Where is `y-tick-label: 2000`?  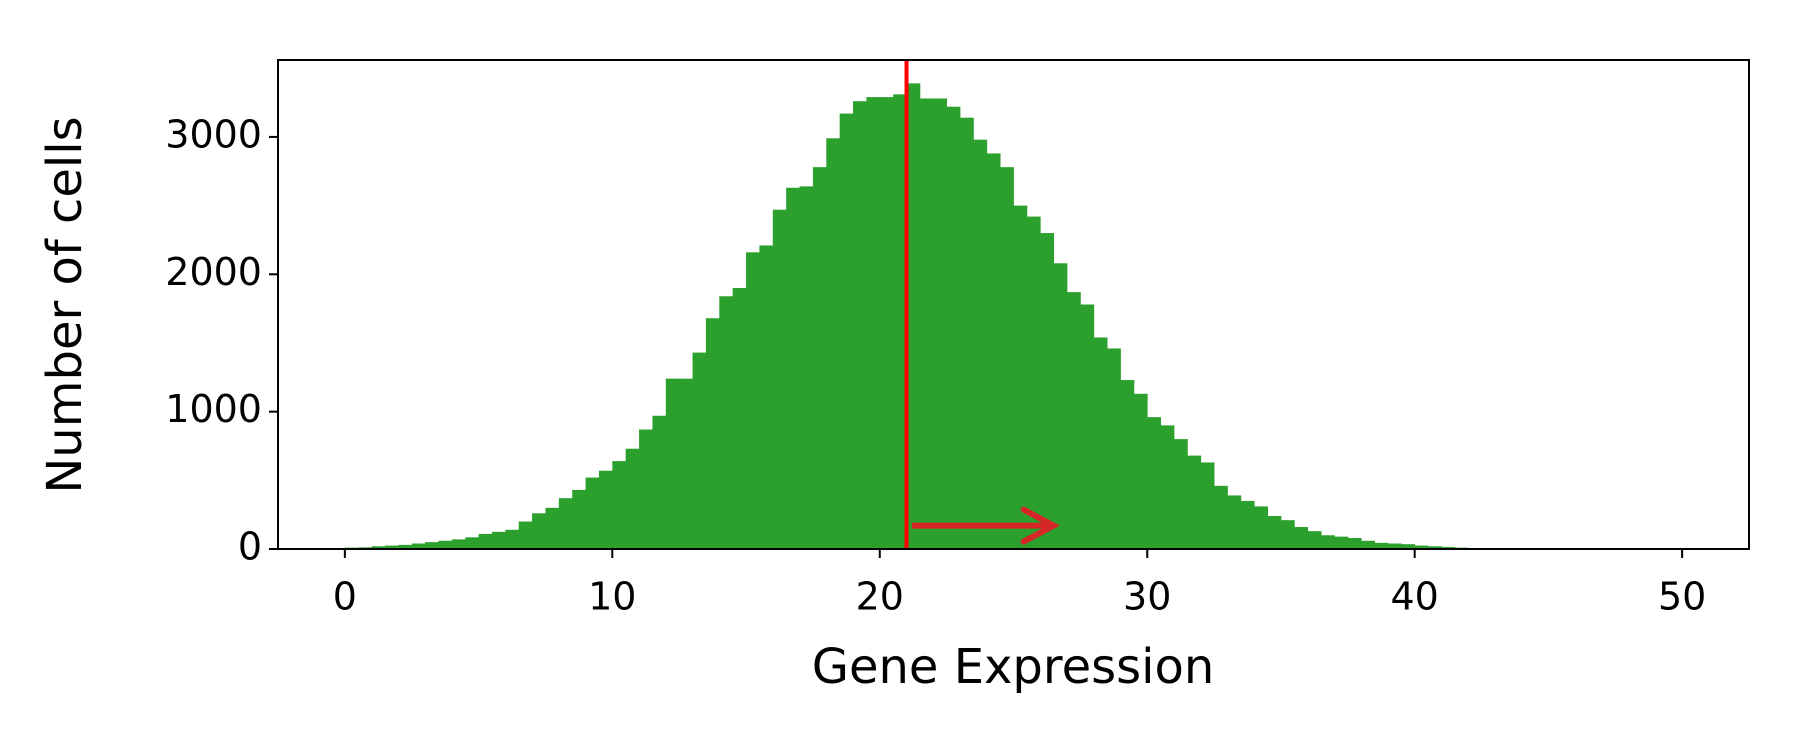 y-tick-label: 2000 is located at coordinates (213, 272).